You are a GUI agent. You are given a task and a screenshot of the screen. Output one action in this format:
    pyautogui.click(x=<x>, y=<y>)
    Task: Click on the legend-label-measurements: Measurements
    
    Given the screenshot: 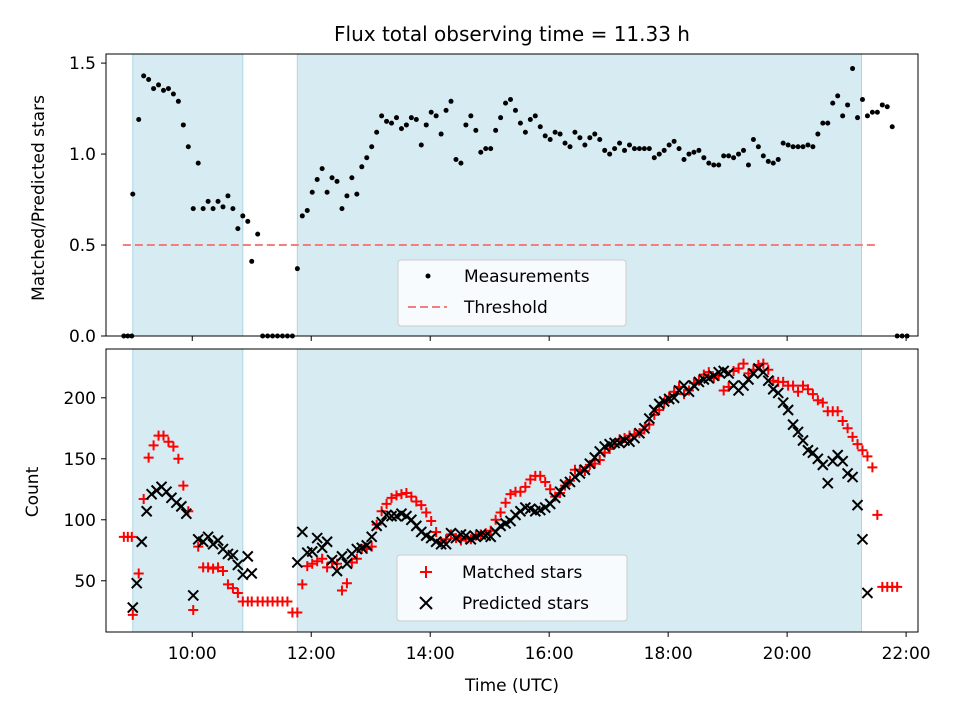 What is the action you would take?
    pyautogui.click(x=527, y=277)
    